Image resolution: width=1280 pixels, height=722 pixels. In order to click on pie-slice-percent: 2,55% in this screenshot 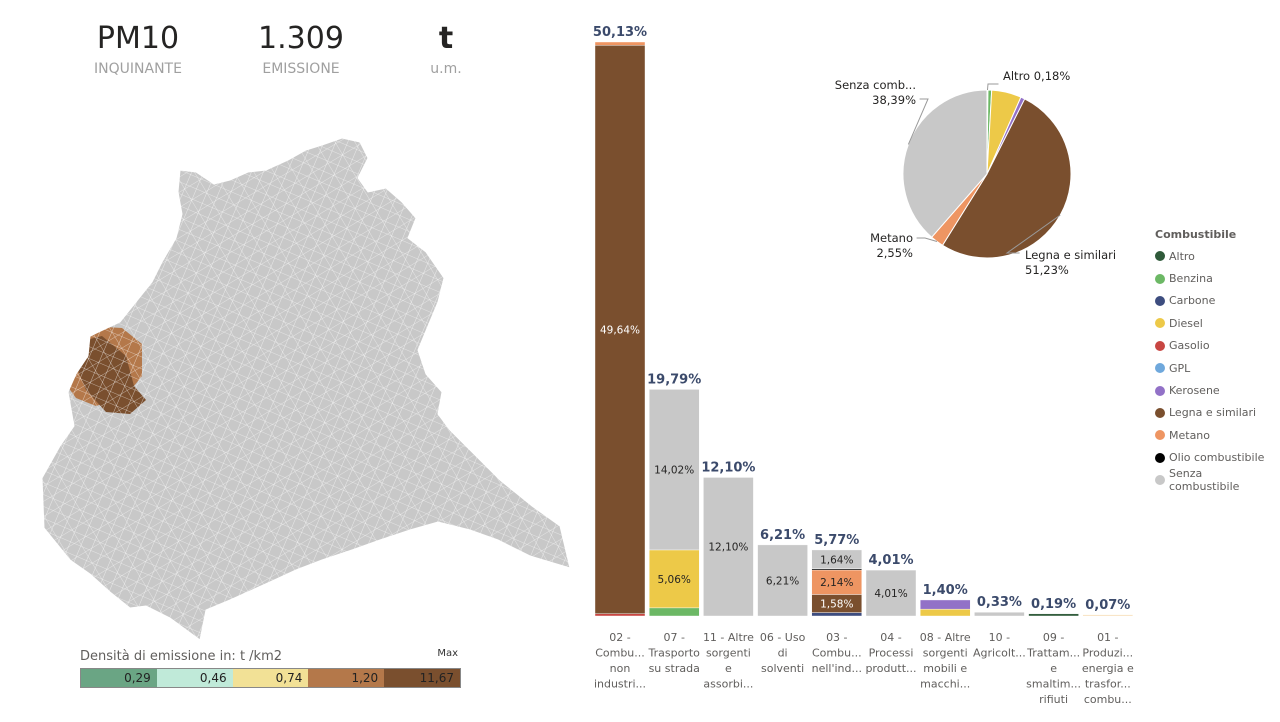, I will do `click(894, 253)`.